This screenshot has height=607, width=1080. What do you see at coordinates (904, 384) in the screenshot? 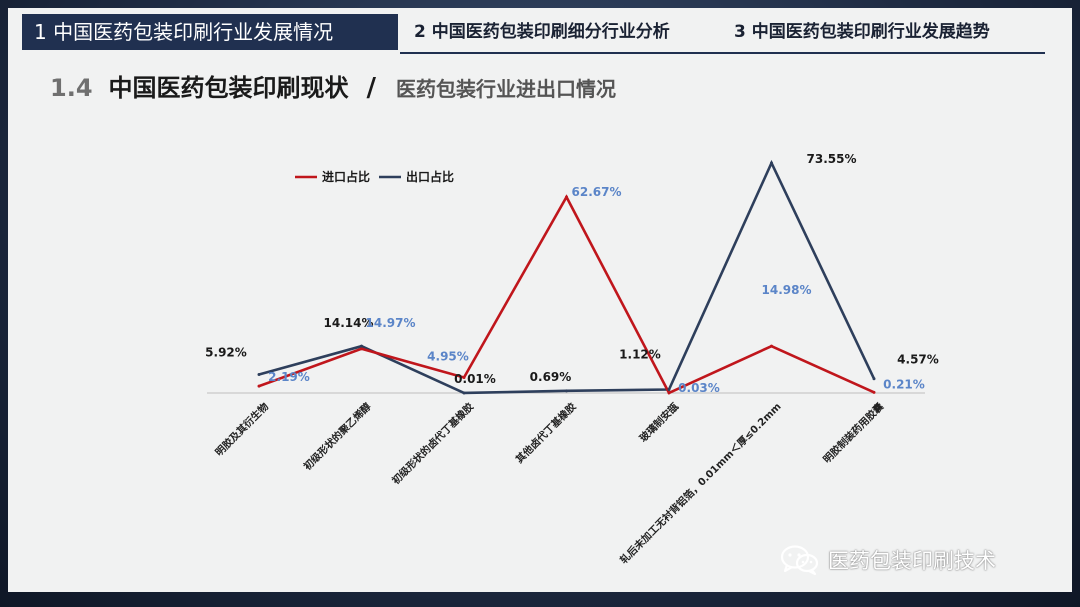
I see `import-data-label: 0.21%` at bounding box center [904, 384].